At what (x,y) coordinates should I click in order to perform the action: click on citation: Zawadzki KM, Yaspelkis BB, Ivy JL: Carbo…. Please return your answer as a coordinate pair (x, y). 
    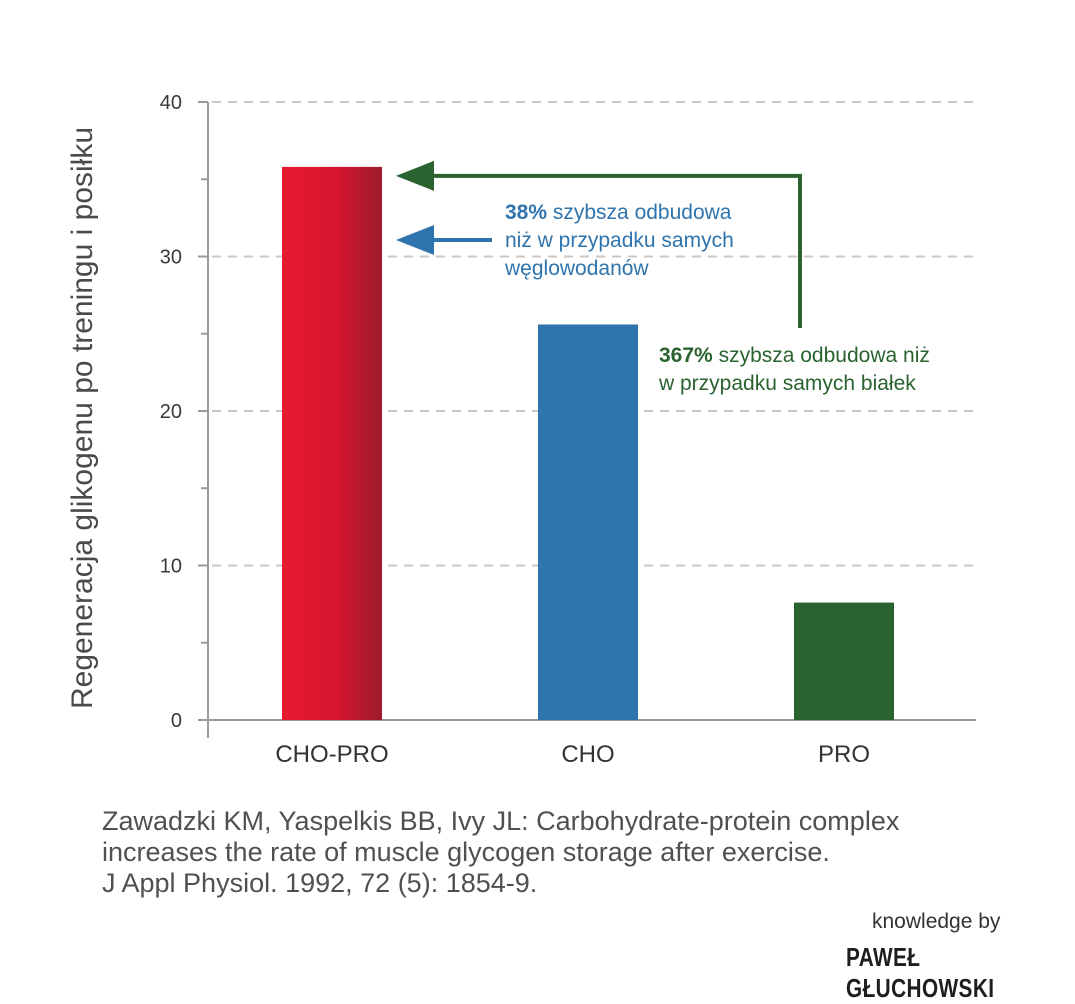
    Looking at the image, I should click on (552, 852).